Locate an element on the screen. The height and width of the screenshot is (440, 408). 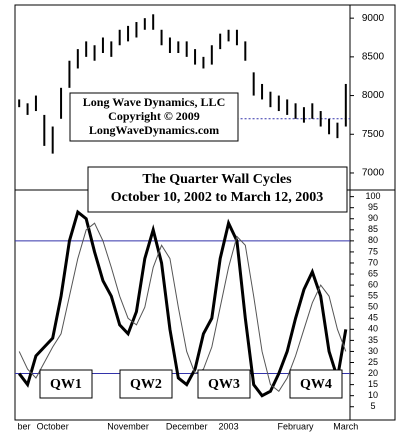
chart-title: The Quarter Wall Cycles is located at coordinates (217, 179).